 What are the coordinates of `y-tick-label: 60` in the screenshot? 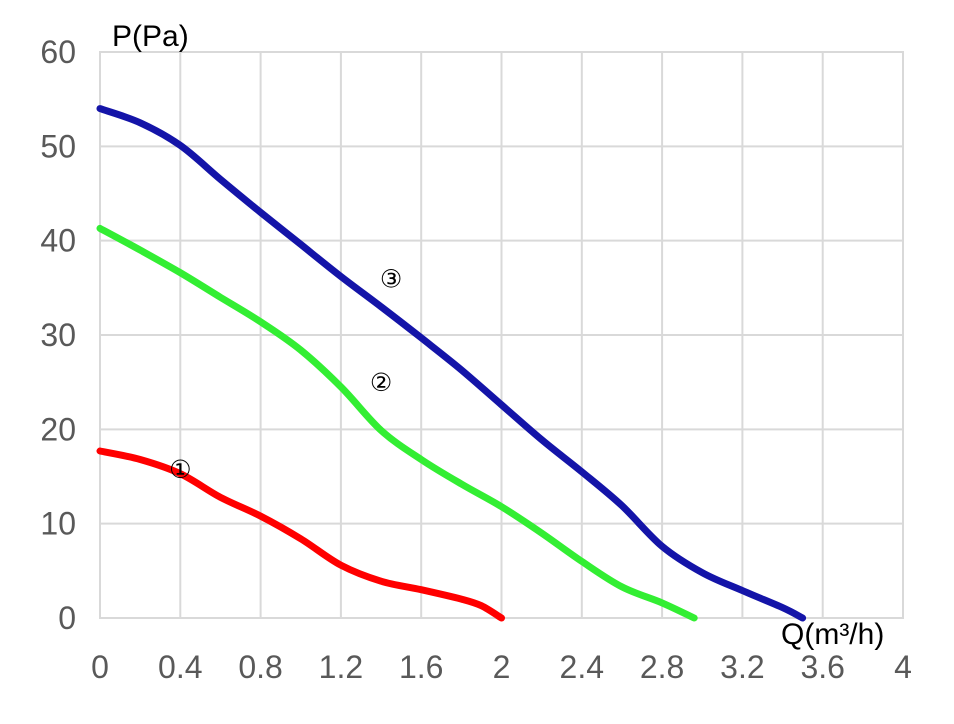 It's located at (58, 52).